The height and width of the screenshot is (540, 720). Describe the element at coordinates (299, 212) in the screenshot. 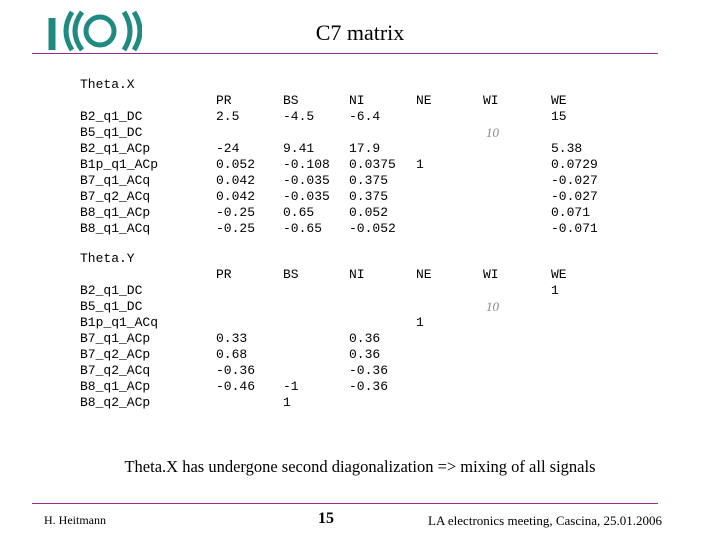

I see `matrix-cell: 0.65` at that location.